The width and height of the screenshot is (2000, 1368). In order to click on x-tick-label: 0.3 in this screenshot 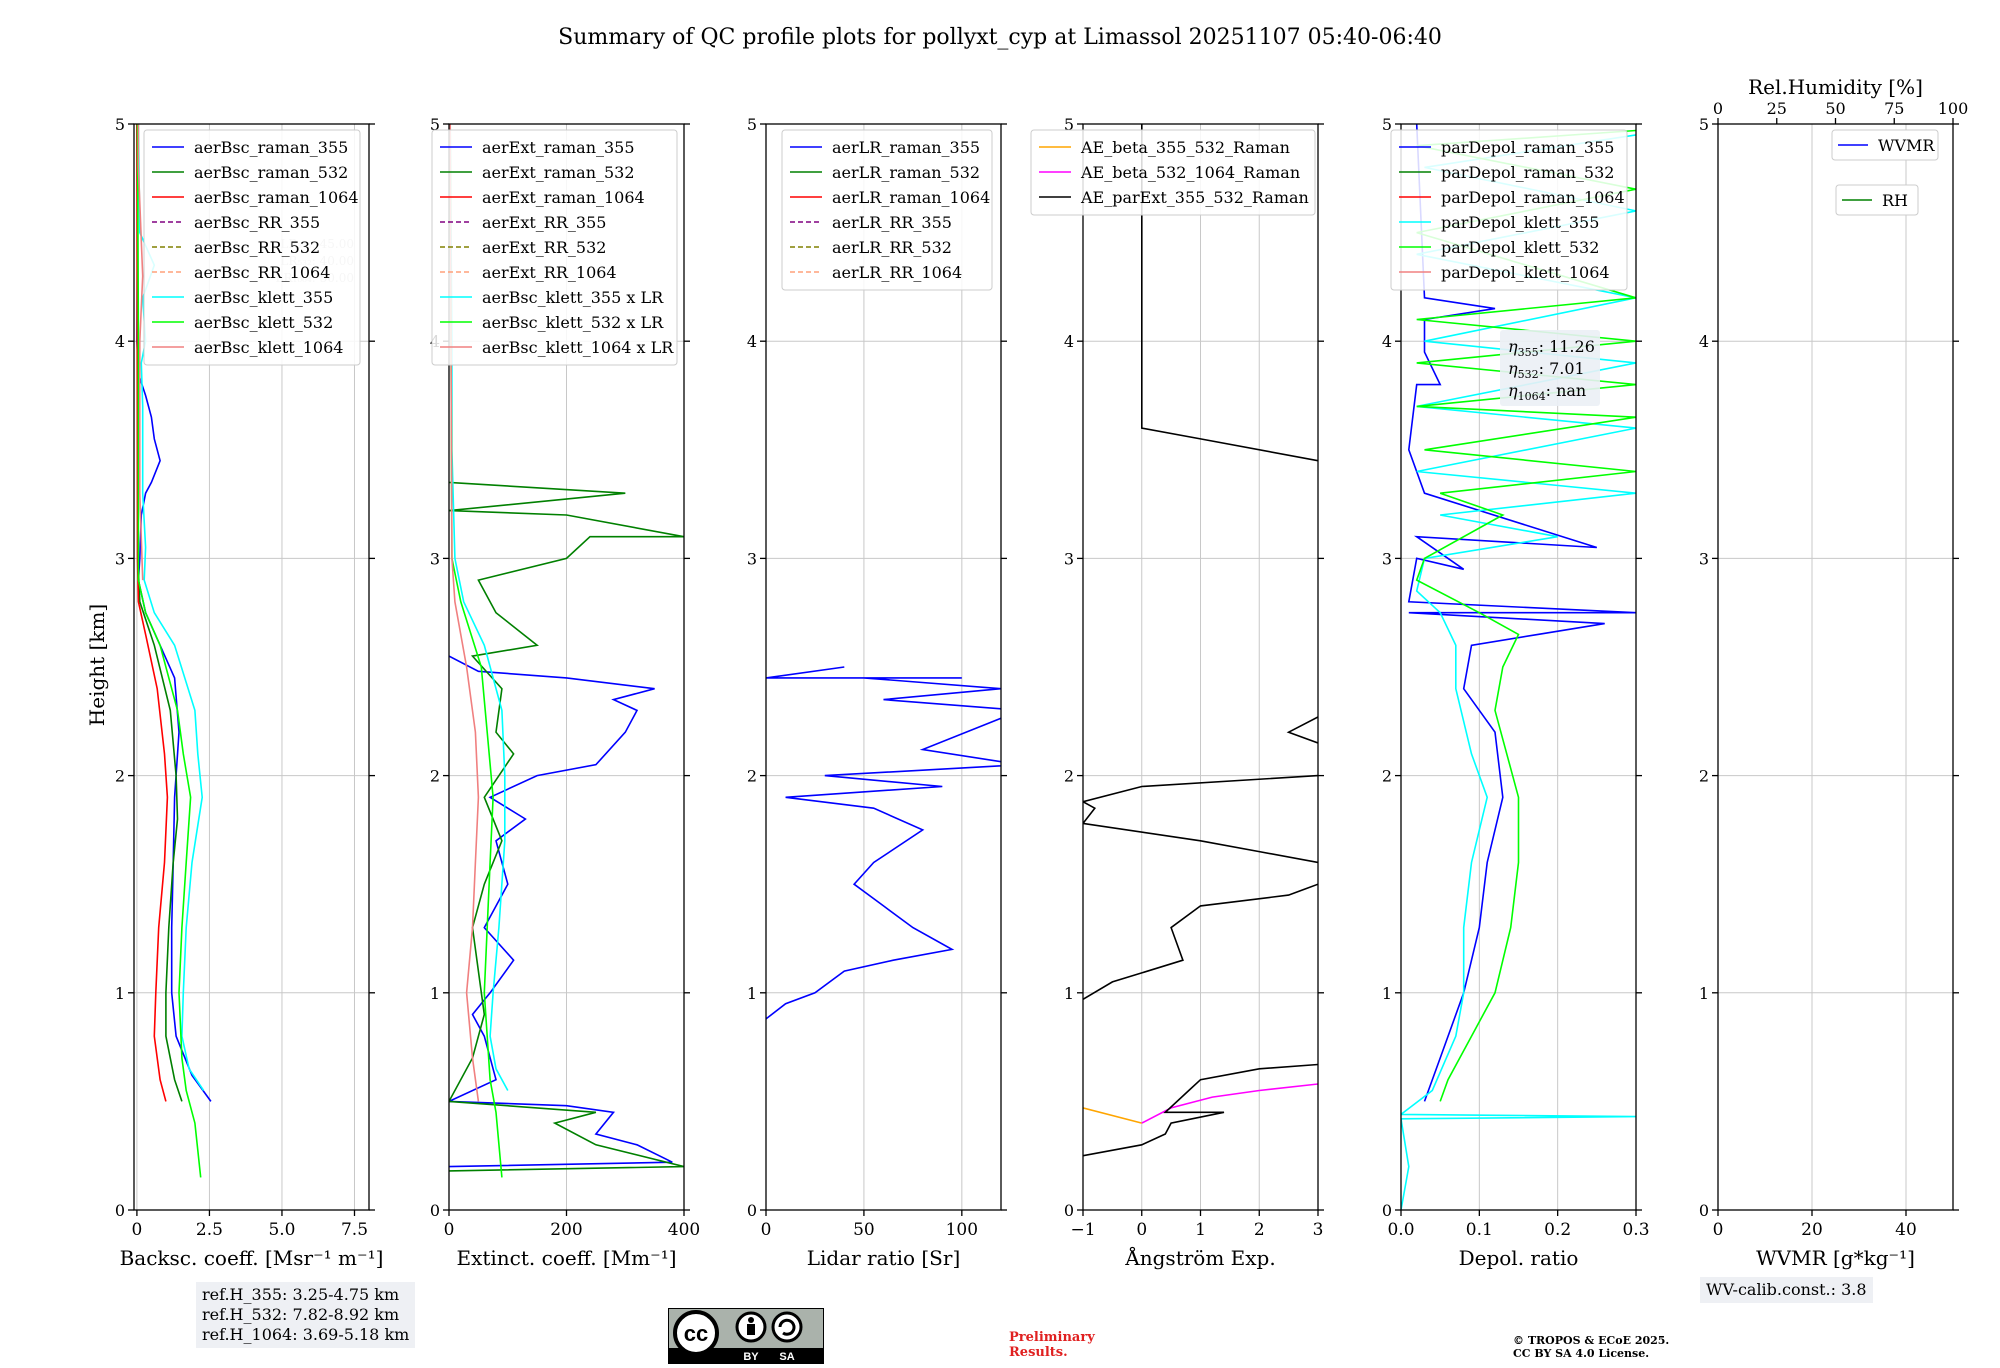, I will do `click(1635, 1230)`.